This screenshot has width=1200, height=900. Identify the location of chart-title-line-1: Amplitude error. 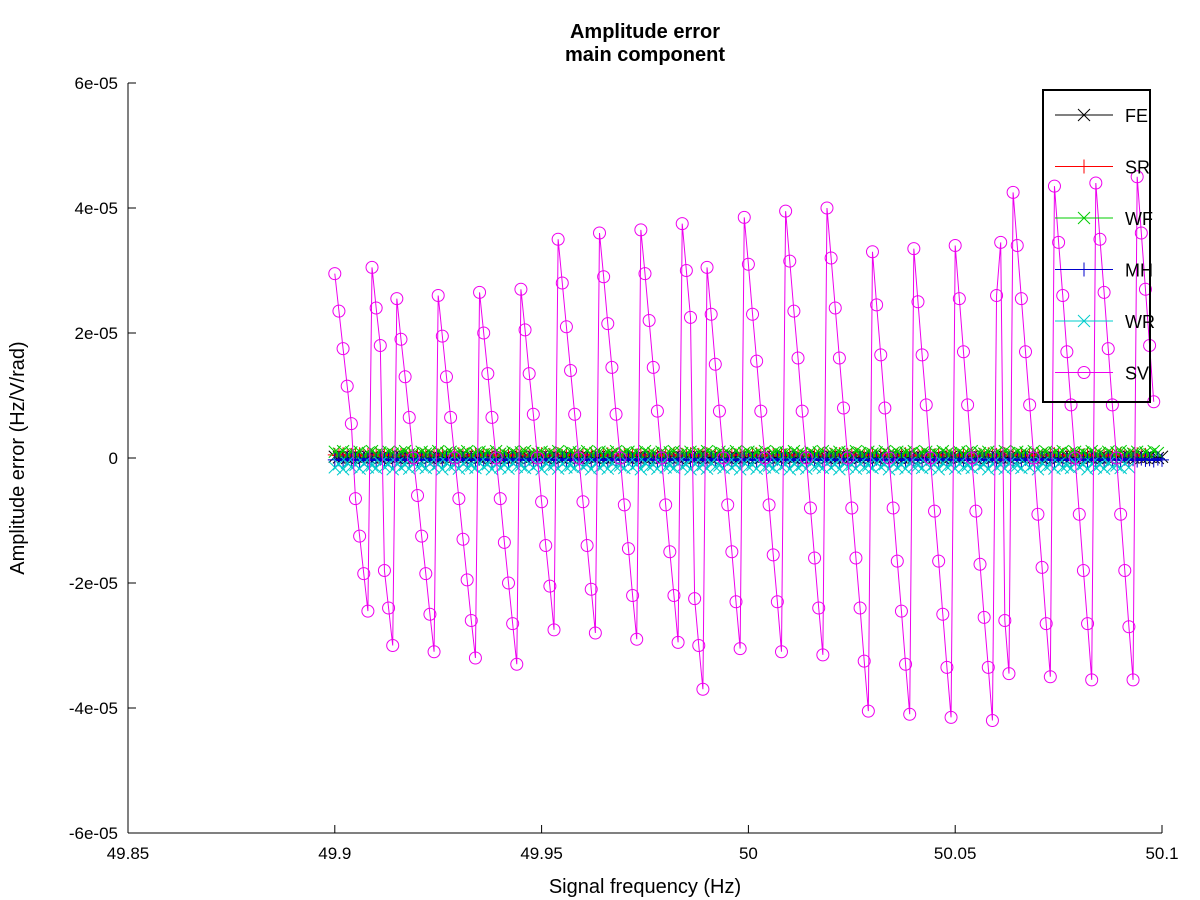
(645, 32).